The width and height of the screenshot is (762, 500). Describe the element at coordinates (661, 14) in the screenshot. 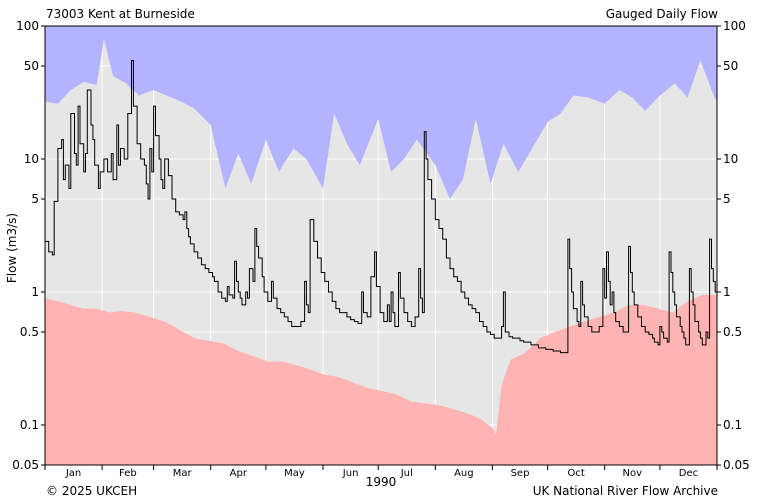

I see `chart-subtitle: Gauged Daily Flow` at that location.